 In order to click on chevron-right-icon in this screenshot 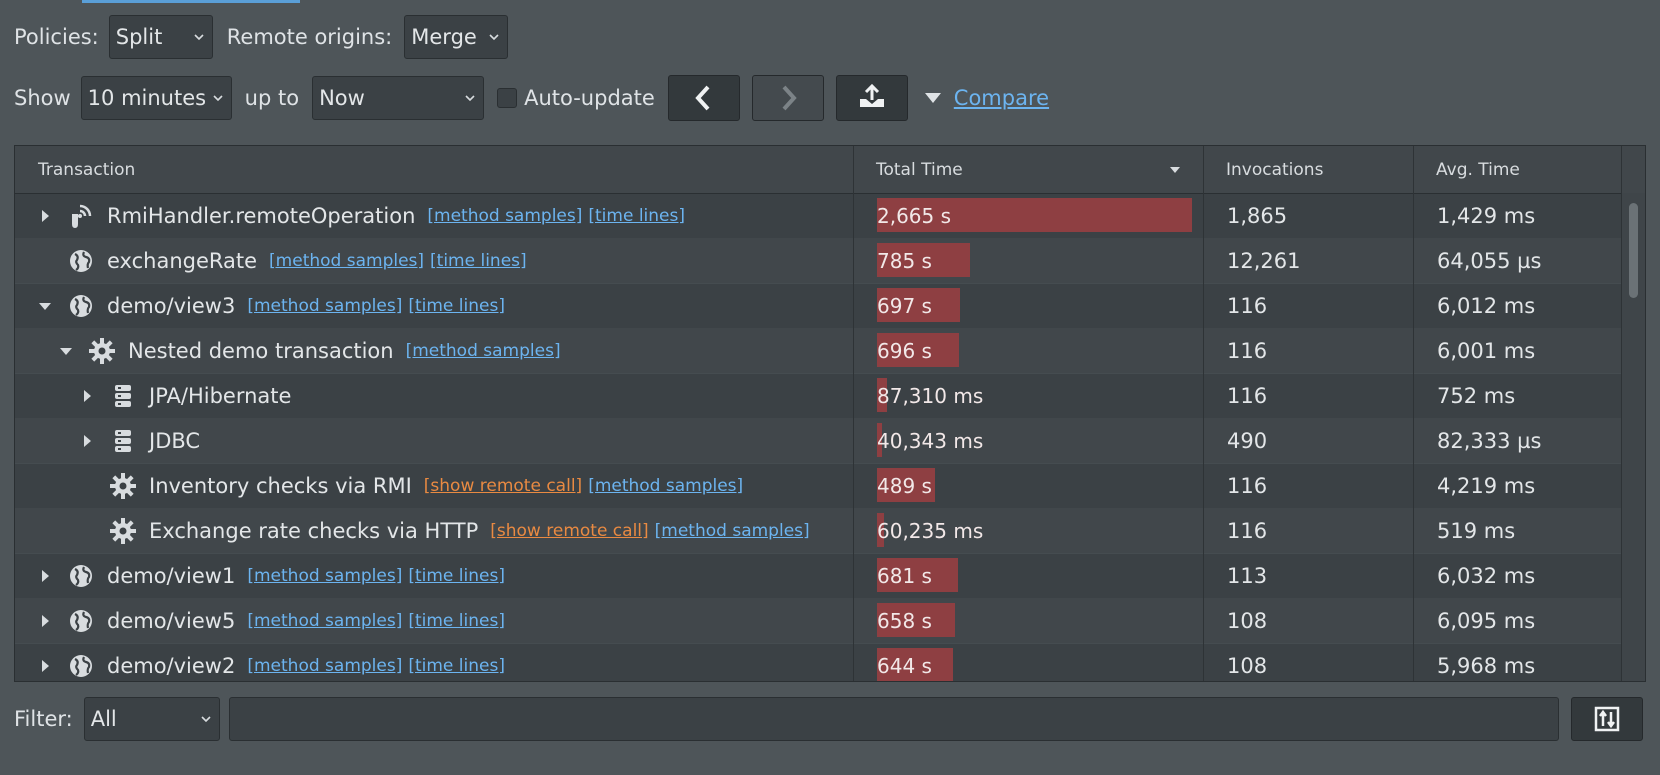, I will do `click(789, 98)`.